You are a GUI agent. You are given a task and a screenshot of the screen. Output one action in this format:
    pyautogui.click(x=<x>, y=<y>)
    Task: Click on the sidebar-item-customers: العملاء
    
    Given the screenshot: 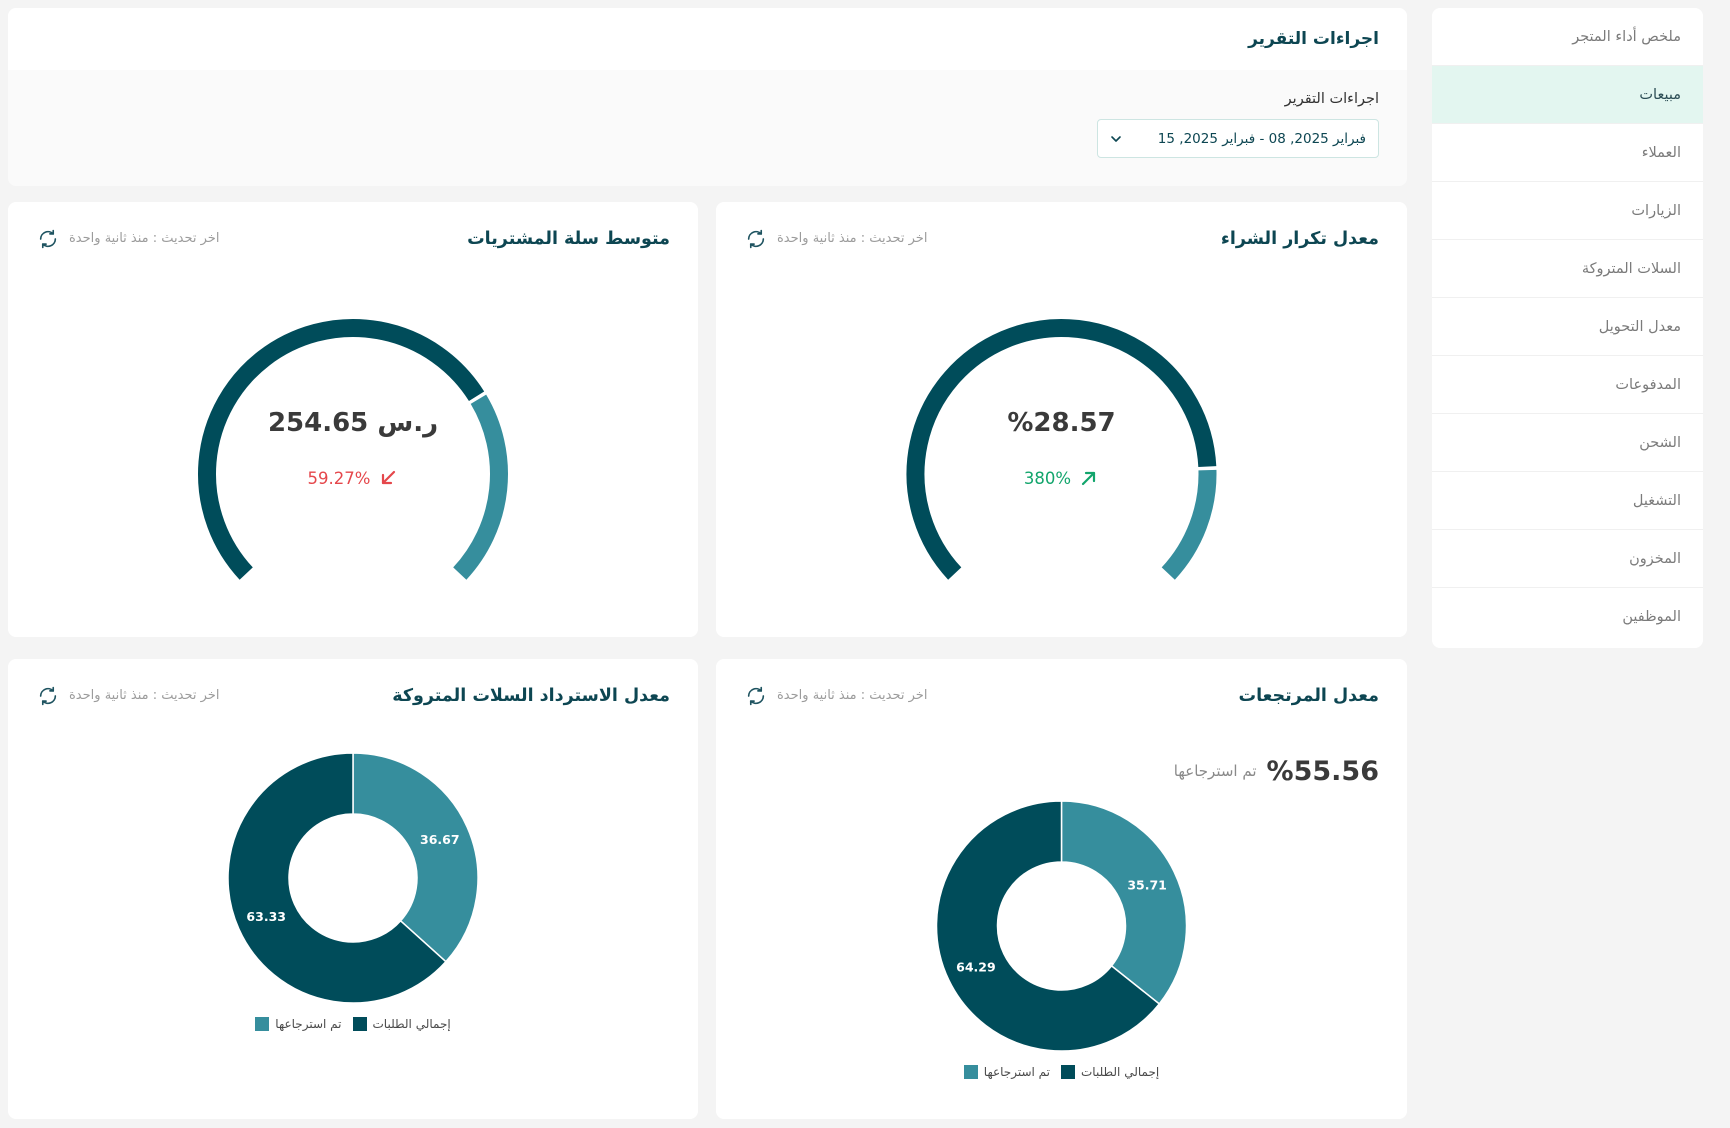 What is the action you would take?
    pyautogui.click(x=1567, y=153)
    